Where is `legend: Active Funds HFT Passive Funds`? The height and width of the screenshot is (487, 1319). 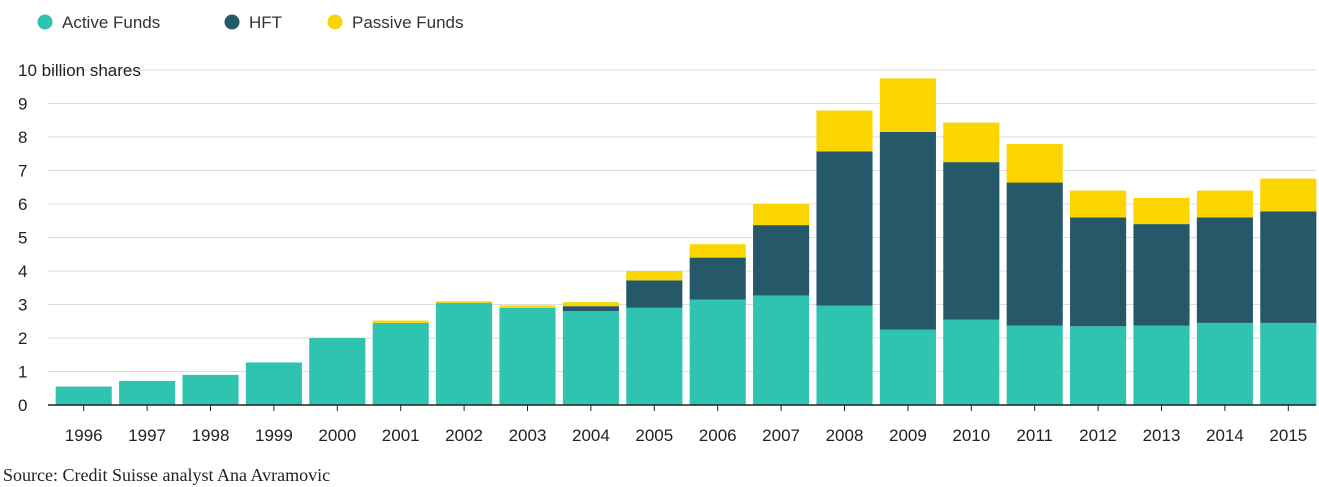
legend: Active Funds HFT Passive Funds is located at coordinates (250, 22).